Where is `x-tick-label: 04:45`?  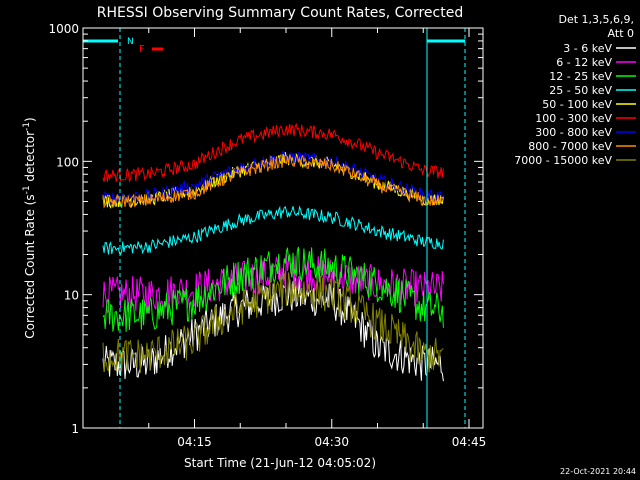 x-tick-label: 04:45 is located at coordinates (469, 442).